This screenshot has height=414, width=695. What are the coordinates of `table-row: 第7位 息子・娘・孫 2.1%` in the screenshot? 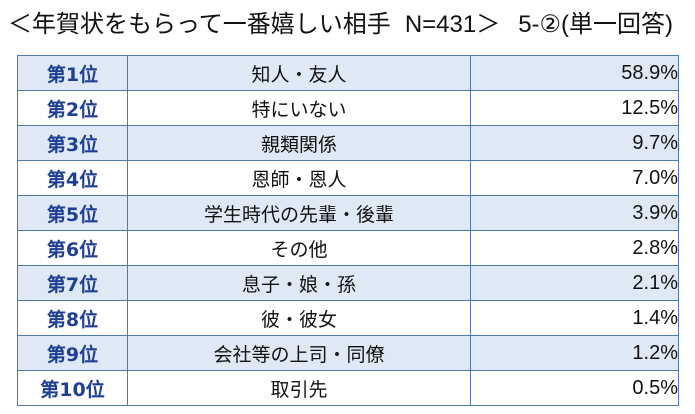 It's located at (348, 283).